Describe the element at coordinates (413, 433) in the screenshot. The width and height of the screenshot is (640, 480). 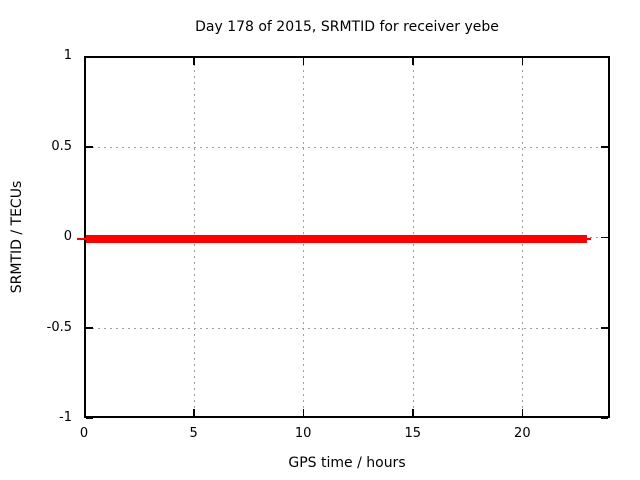
I see `x-tick-label: 15` at that location.